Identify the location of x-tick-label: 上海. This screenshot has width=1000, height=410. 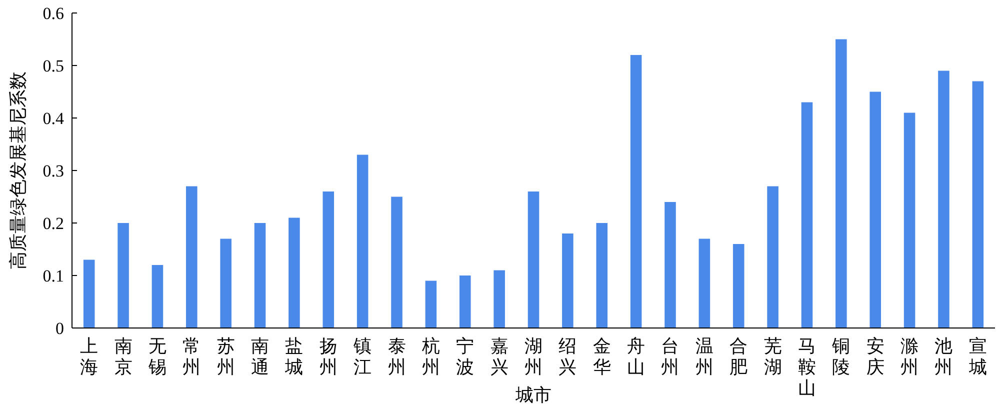
(89, 356).